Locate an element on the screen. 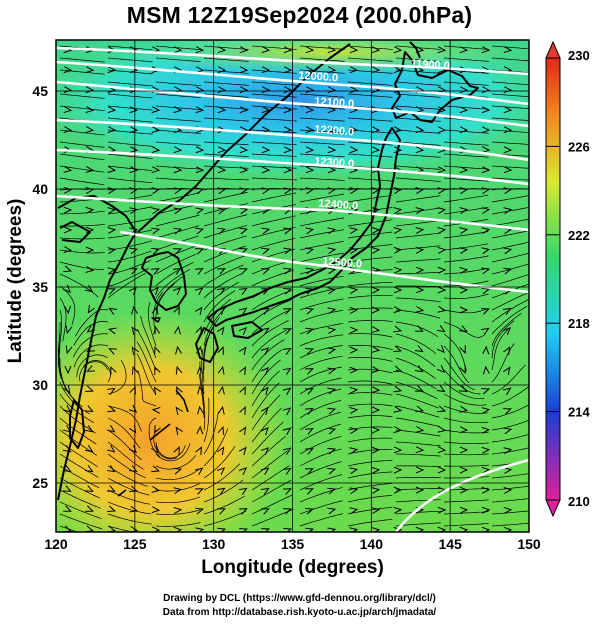  colorbar-ticks: 230 210 226 222 218 214 is located at coordinates (568, 278).